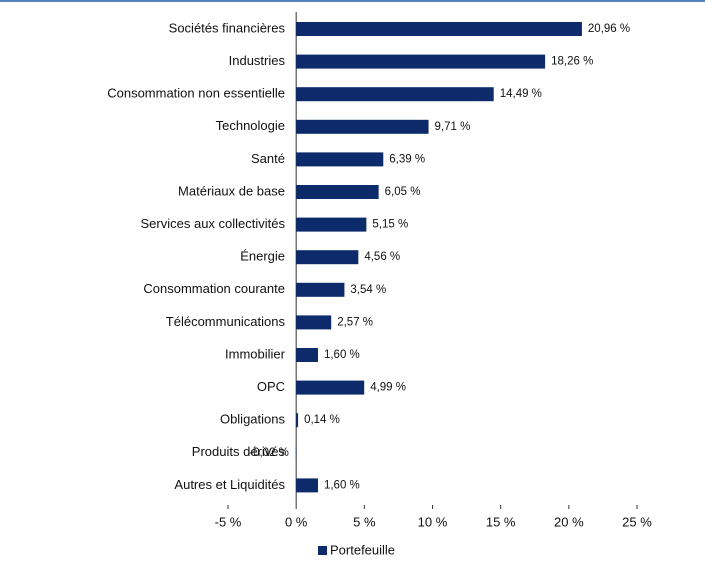 Image resolution: width=705 pixels, height=562 pixels. What do you see at coordinates (355, 322) in the screenshot?
I see `value-label: 2,57 %` at bounding box center [355, 322].